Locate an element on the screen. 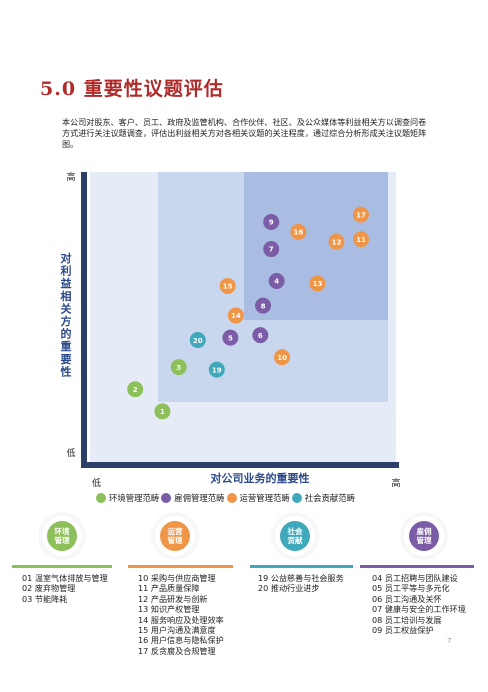  data-point-label: 10 is located at coordinates (282, 358).